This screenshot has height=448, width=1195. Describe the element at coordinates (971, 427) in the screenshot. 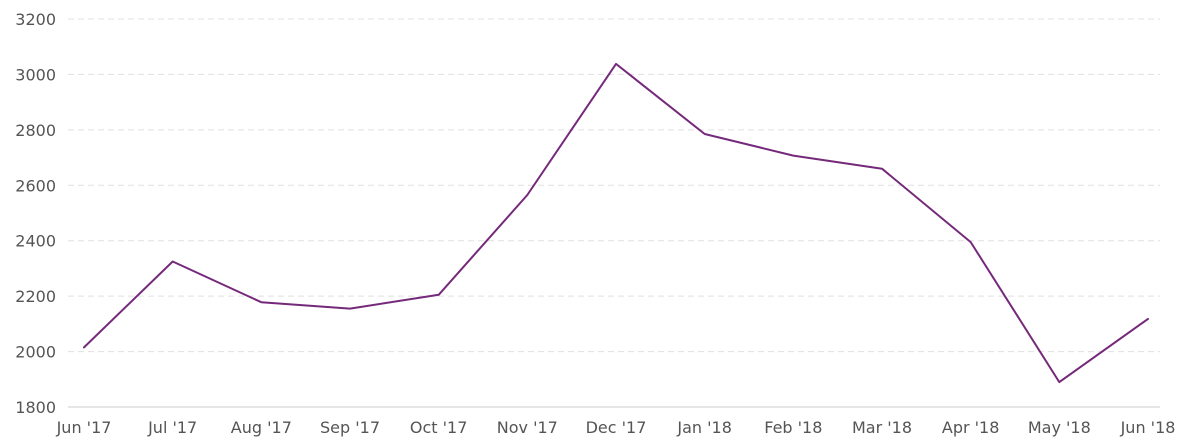

I see `x-tick-label: Apr '18` at that location.